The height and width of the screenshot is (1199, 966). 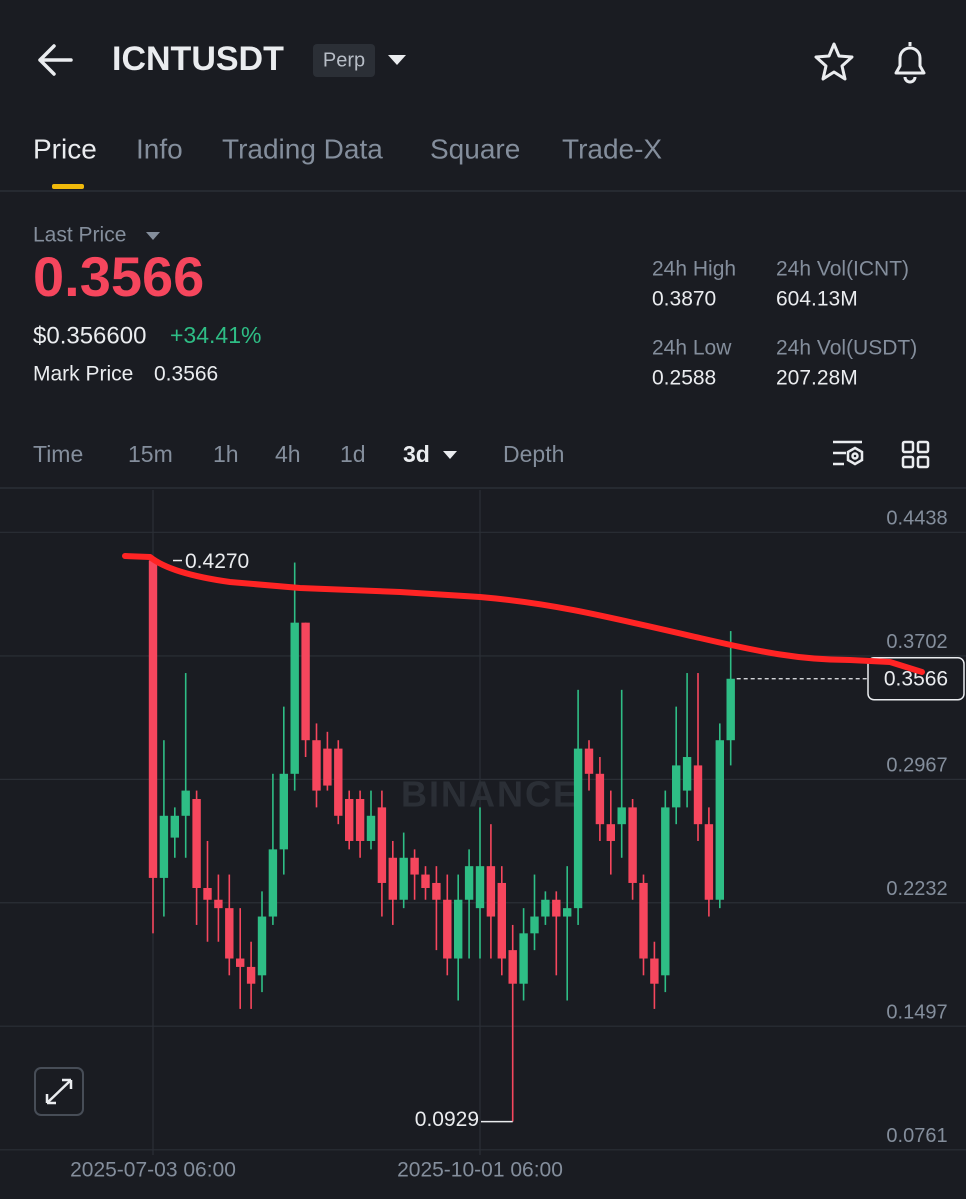 What do you see at coordinates (83, 374) in the screenshot?
I see `mark-price-label: Mark Price` at bounding box center [83, 374].